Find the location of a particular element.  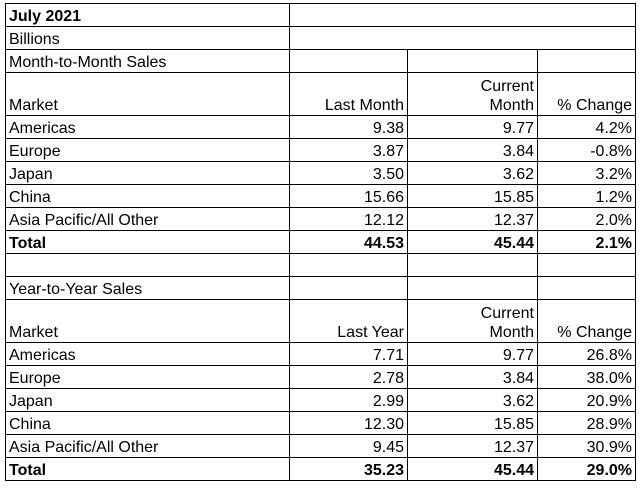

table-row: Asia Pacific/All Other 12.12 12.37 2.0% is located at coordinates (321, 219).